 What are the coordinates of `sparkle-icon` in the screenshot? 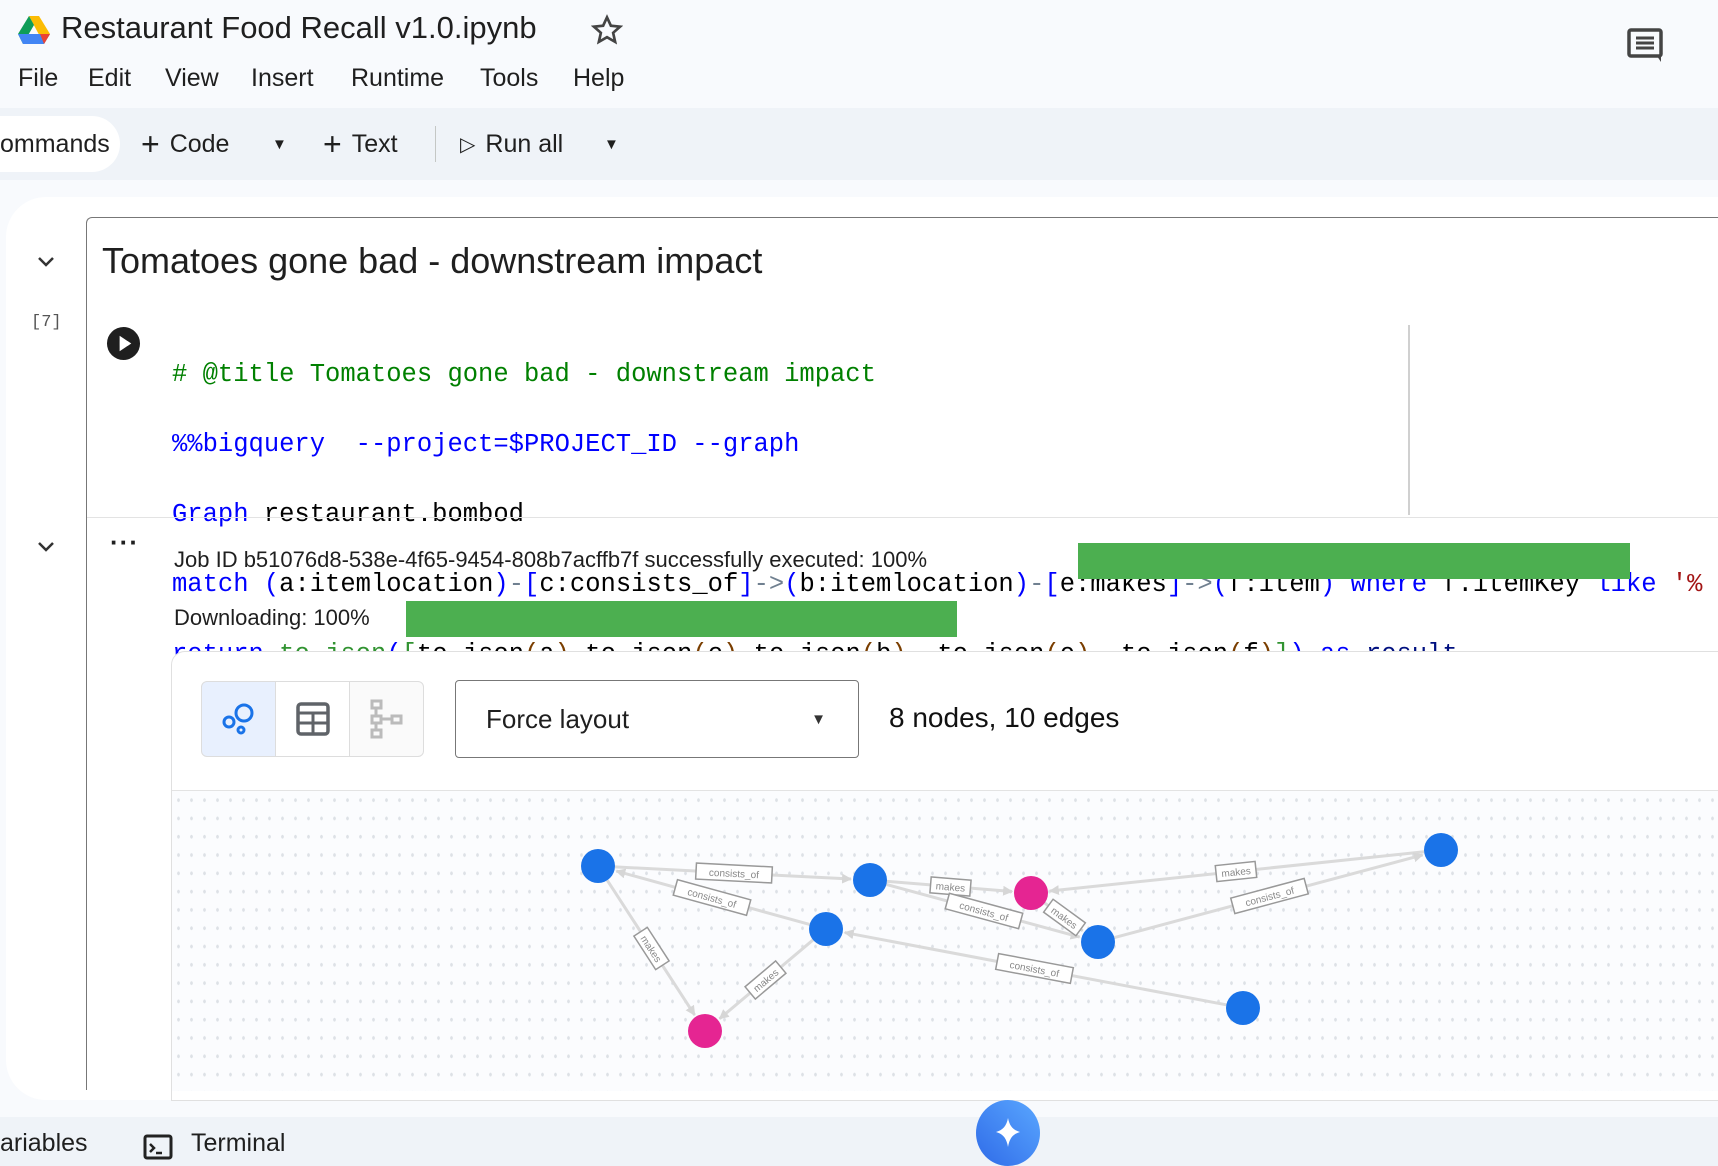 It's located at (1008, 1132).